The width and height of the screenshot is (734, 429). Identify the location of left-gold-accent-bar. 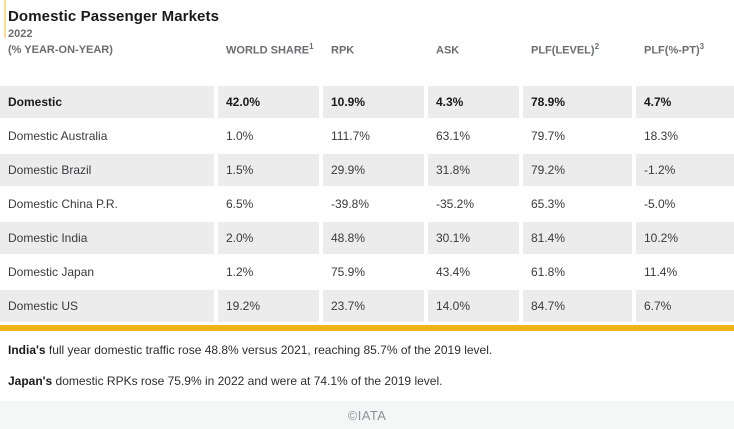
(5, 19).